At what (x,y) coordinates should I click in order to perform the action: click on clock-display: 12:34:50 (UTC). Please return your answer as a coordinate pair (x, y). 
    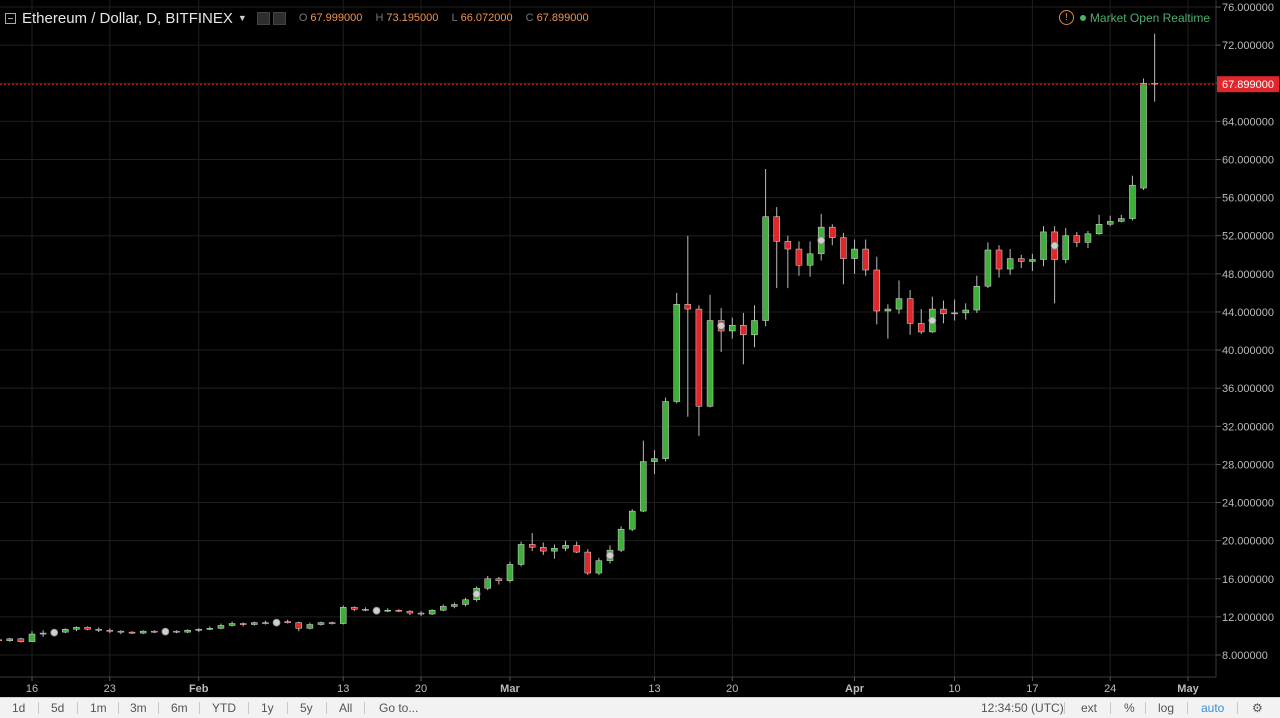
    Looking at the image, I should click on (1022, 708).